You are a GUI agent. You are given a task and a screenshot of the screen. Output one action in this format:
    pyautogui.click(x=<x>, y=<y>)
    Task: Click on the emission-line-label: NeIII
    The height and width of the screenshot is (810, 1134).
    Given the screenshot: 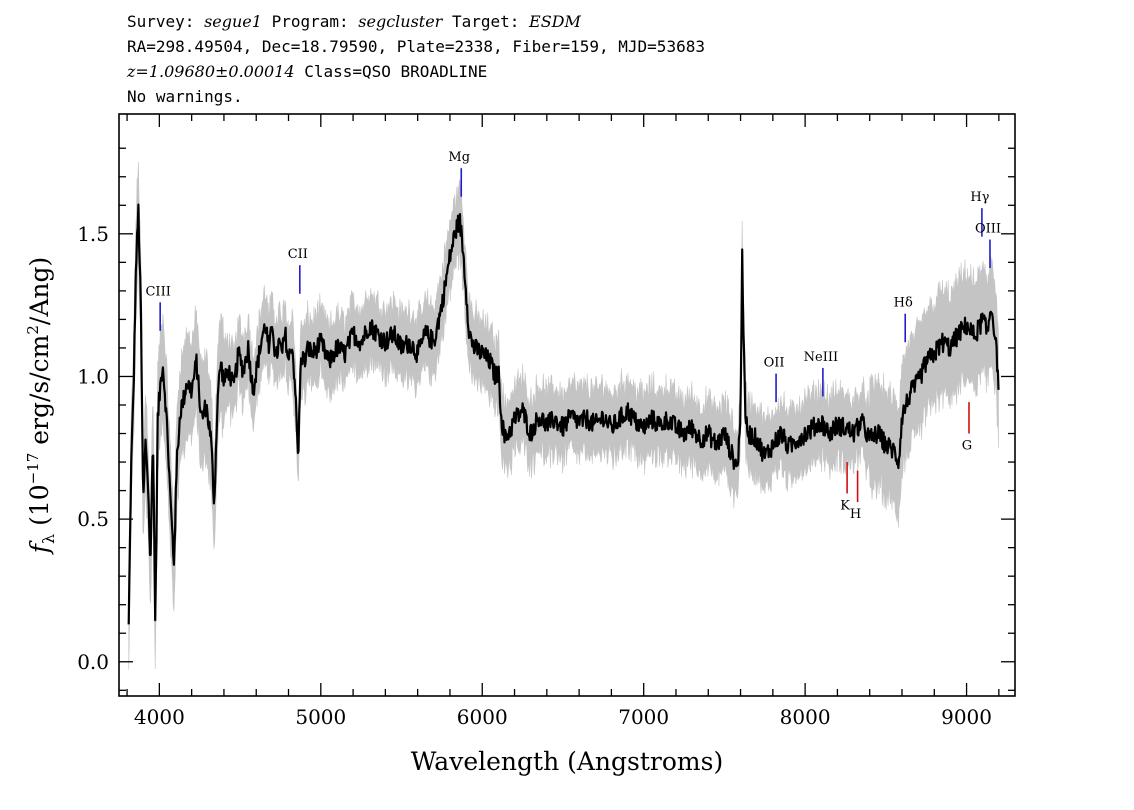 What is the action you would take?
    pyautogui.click(x=821, y=357)
    